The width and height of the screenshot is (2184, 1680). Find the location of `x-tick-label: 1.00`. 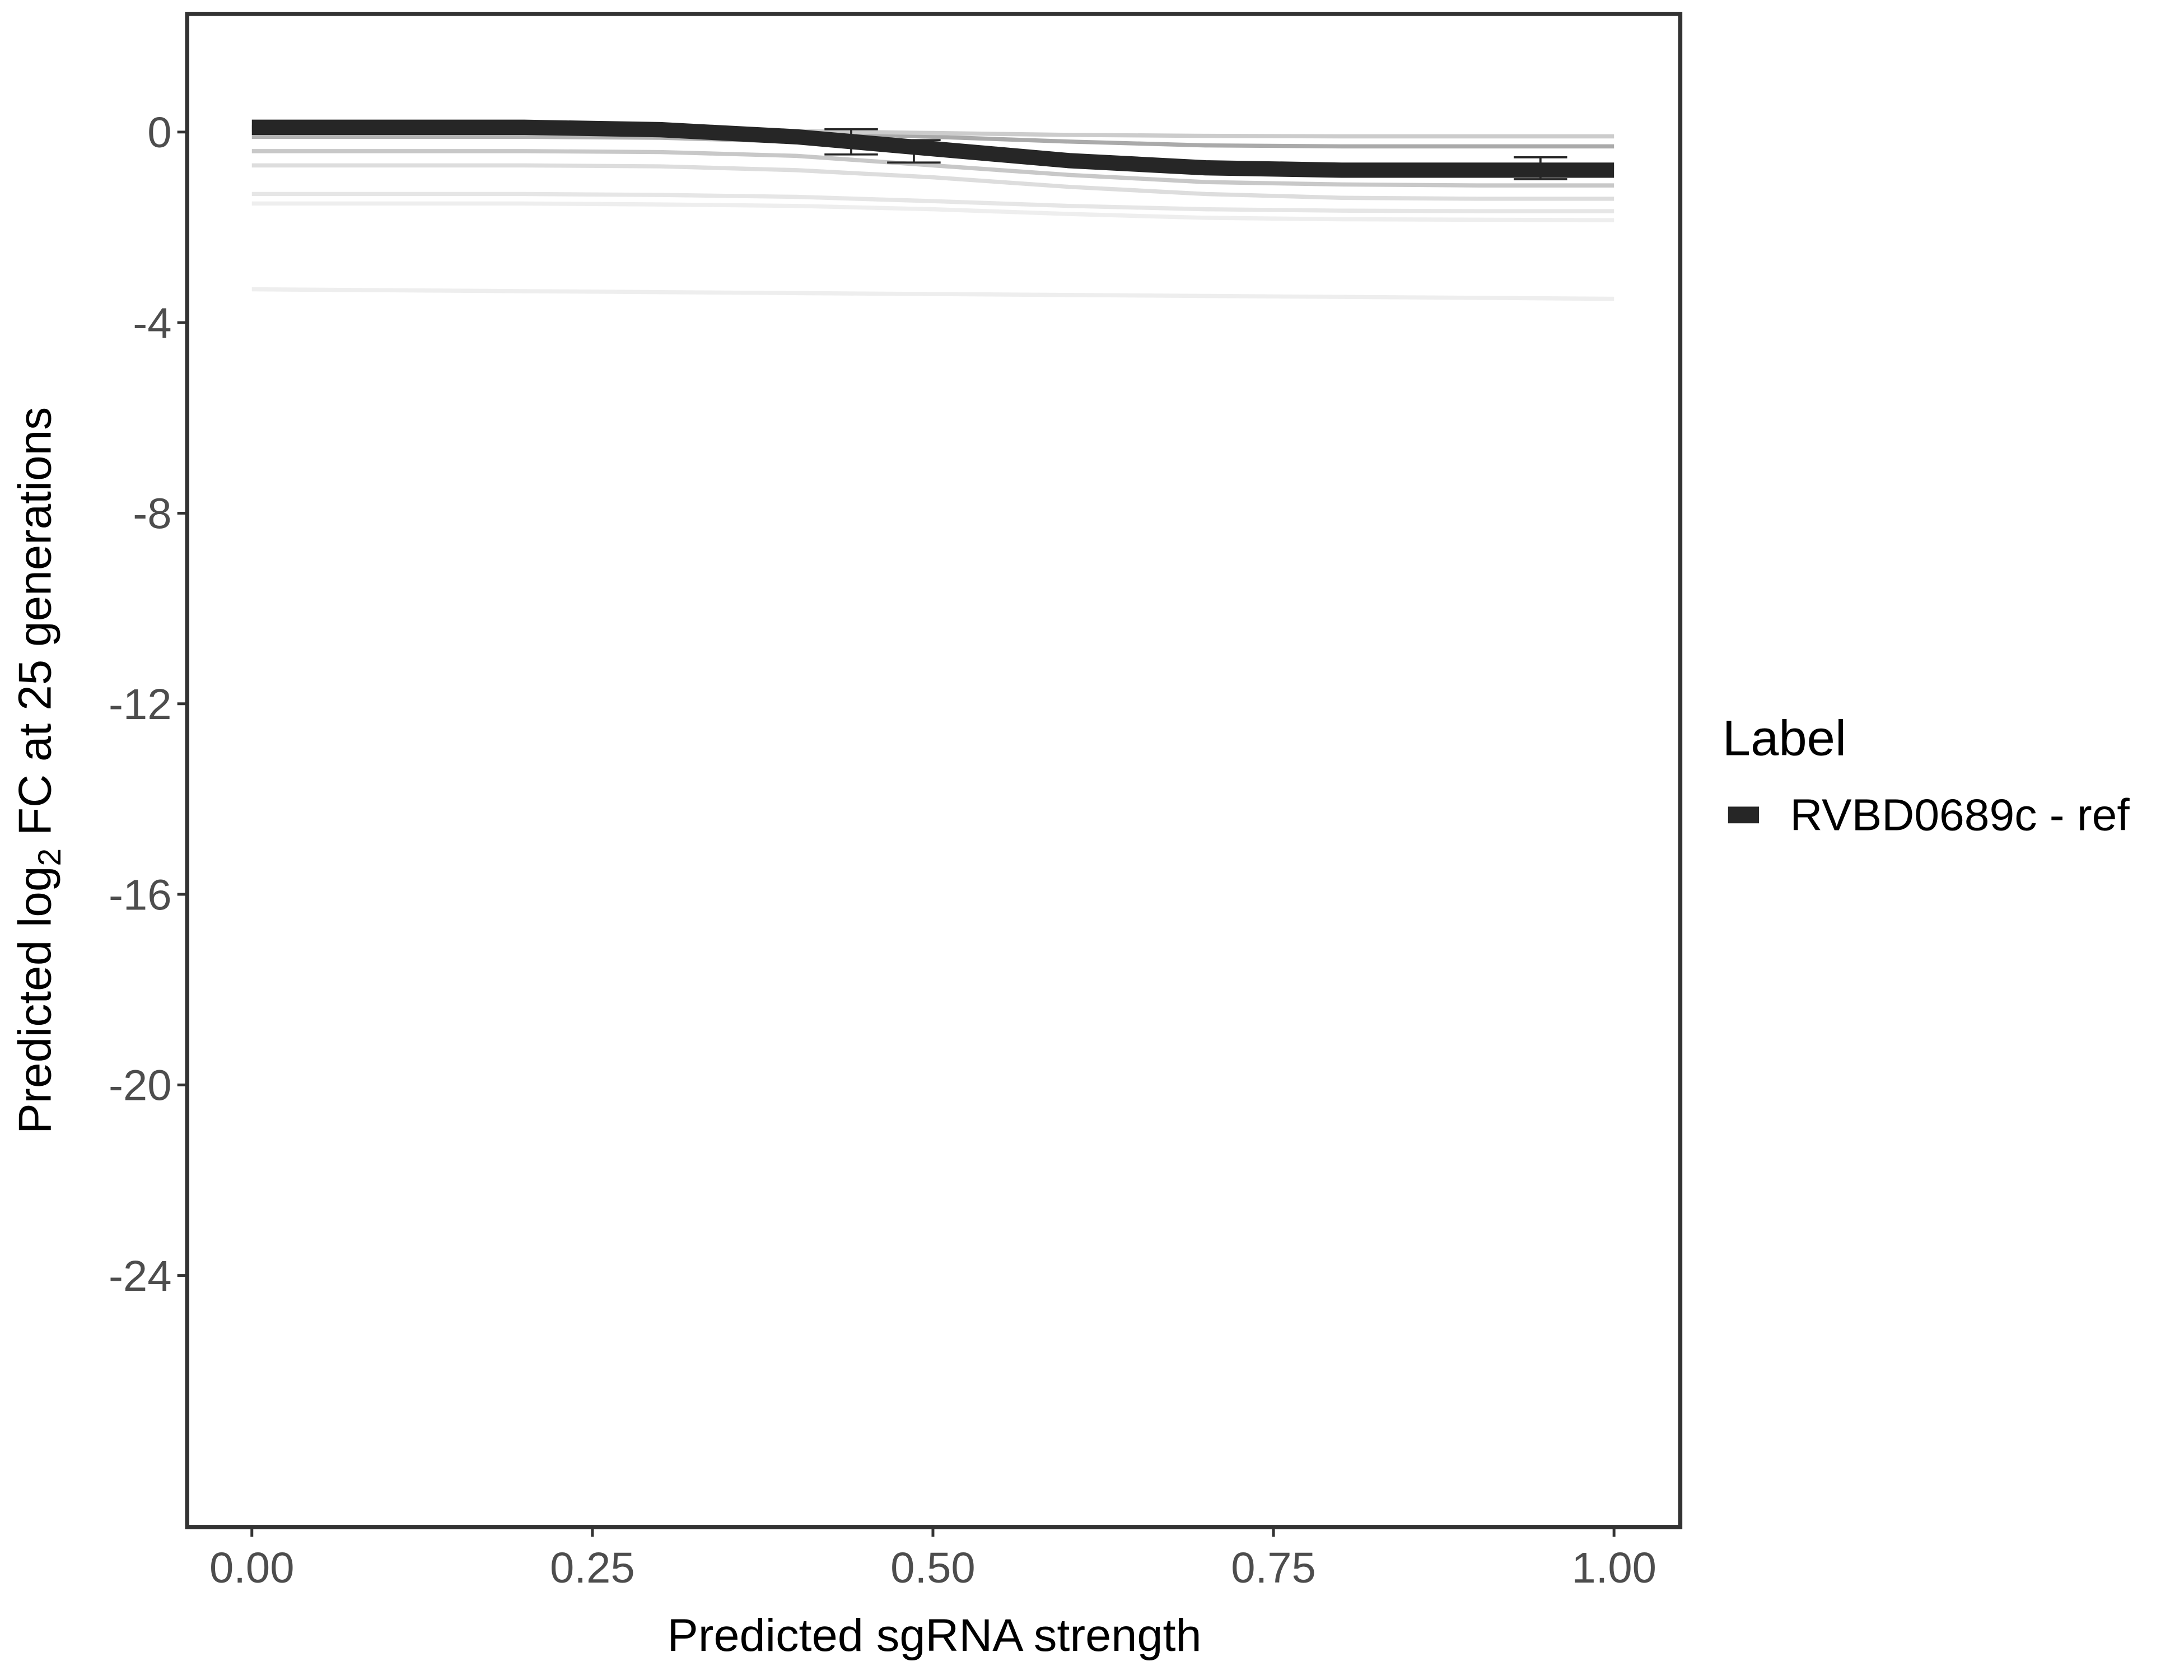

x-tick-label: 1.00 is located at coordinates (1614, 1568).